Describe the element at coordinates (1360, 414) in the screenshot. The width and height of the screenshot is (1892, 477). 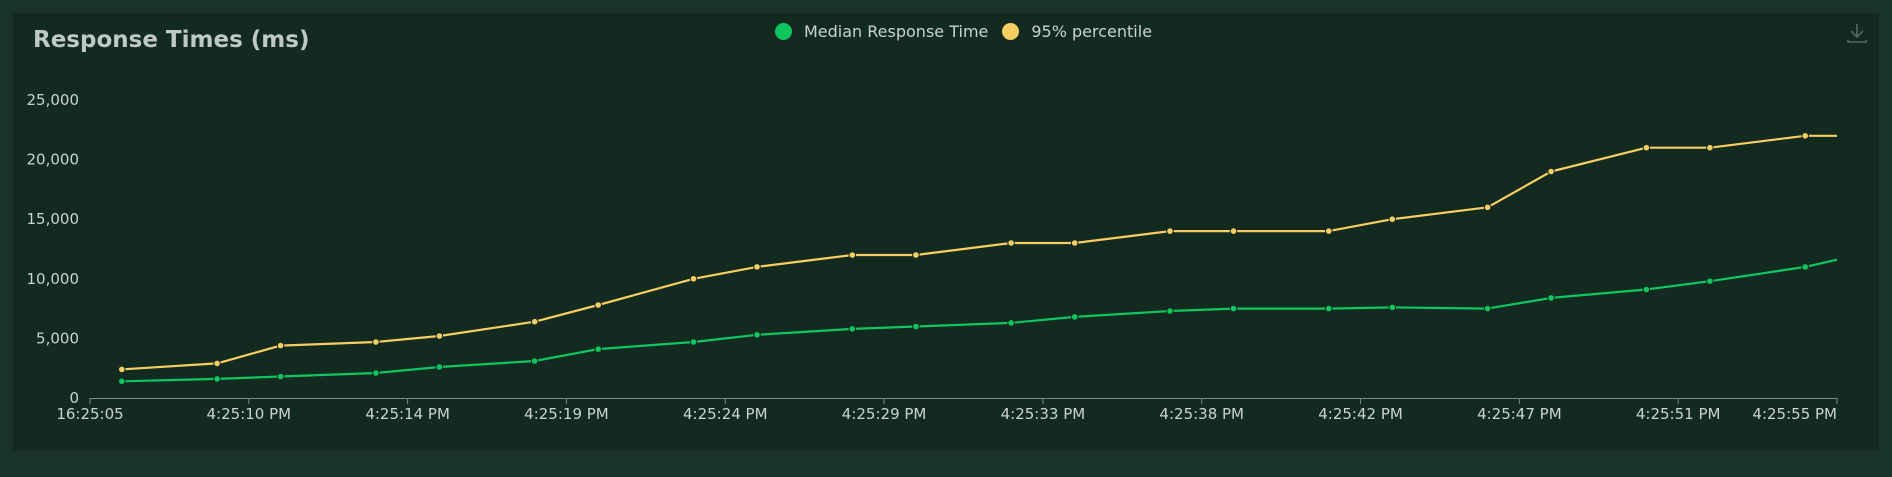
I see `x-tick-label: 4:25:42 PM` at that location.